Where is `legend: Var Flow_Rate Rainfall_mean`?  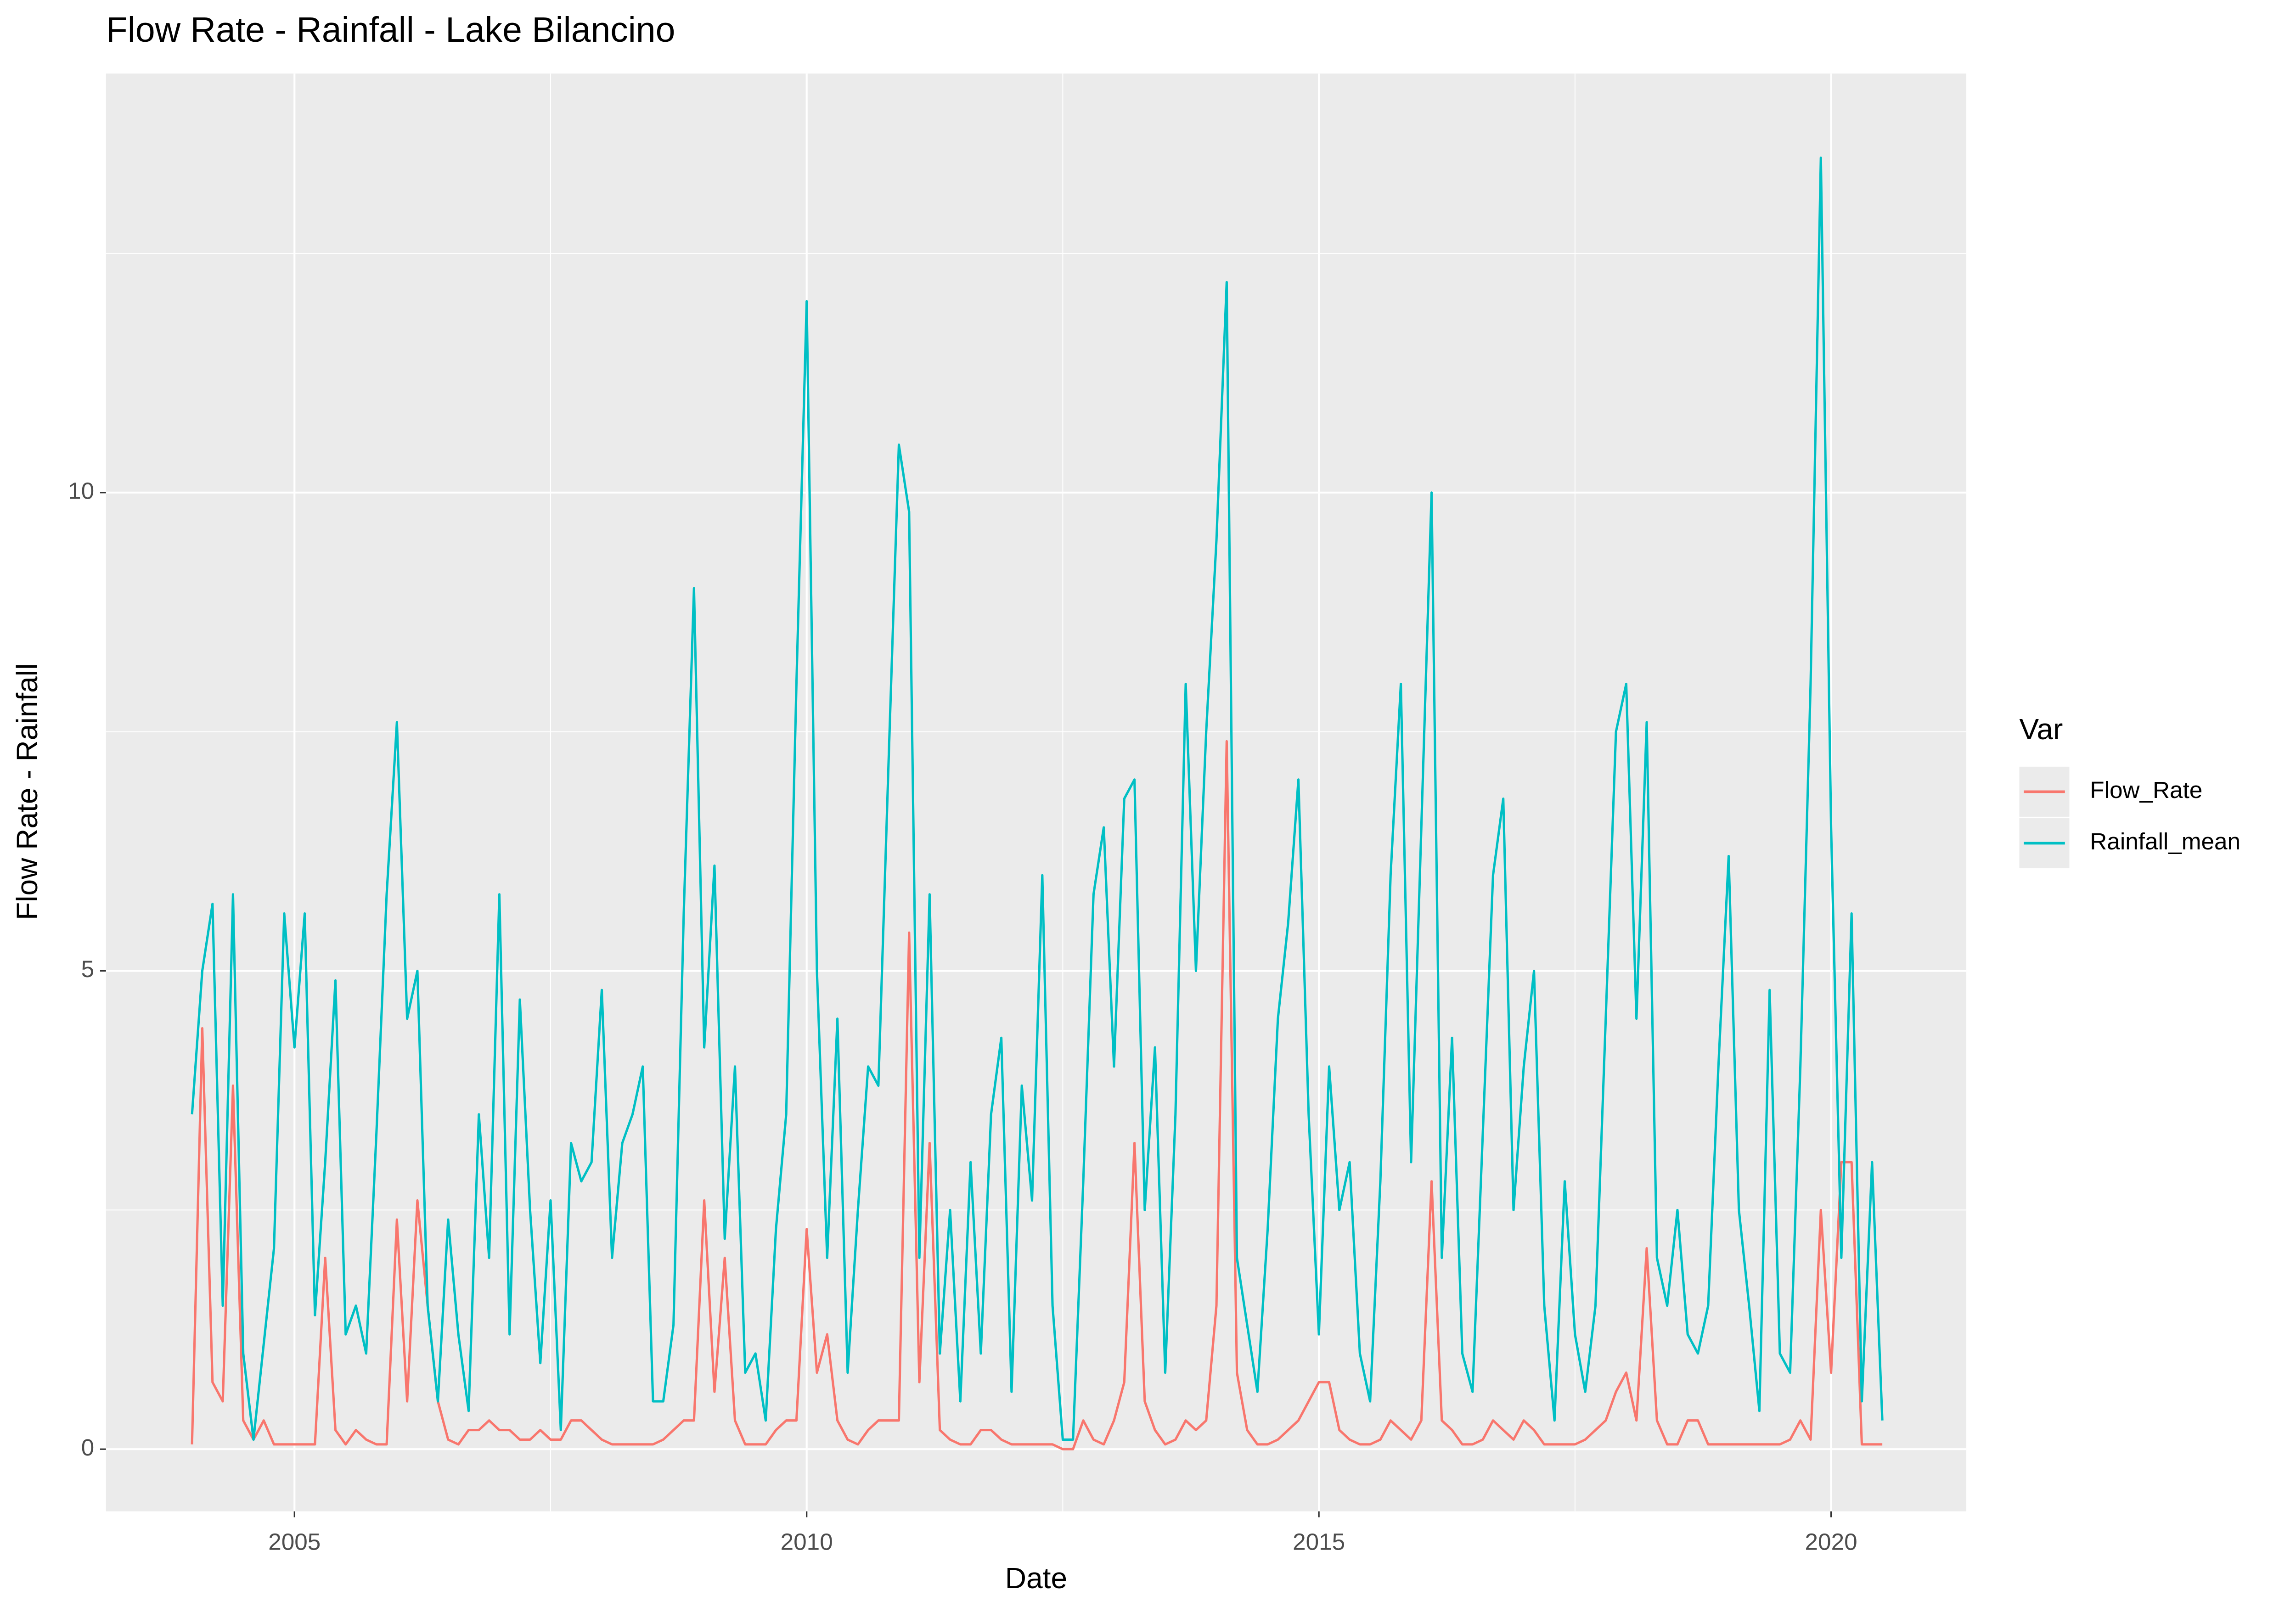 legend: Var Flow_Rate Rainfall_mean is located at coordinates (2129, 791).